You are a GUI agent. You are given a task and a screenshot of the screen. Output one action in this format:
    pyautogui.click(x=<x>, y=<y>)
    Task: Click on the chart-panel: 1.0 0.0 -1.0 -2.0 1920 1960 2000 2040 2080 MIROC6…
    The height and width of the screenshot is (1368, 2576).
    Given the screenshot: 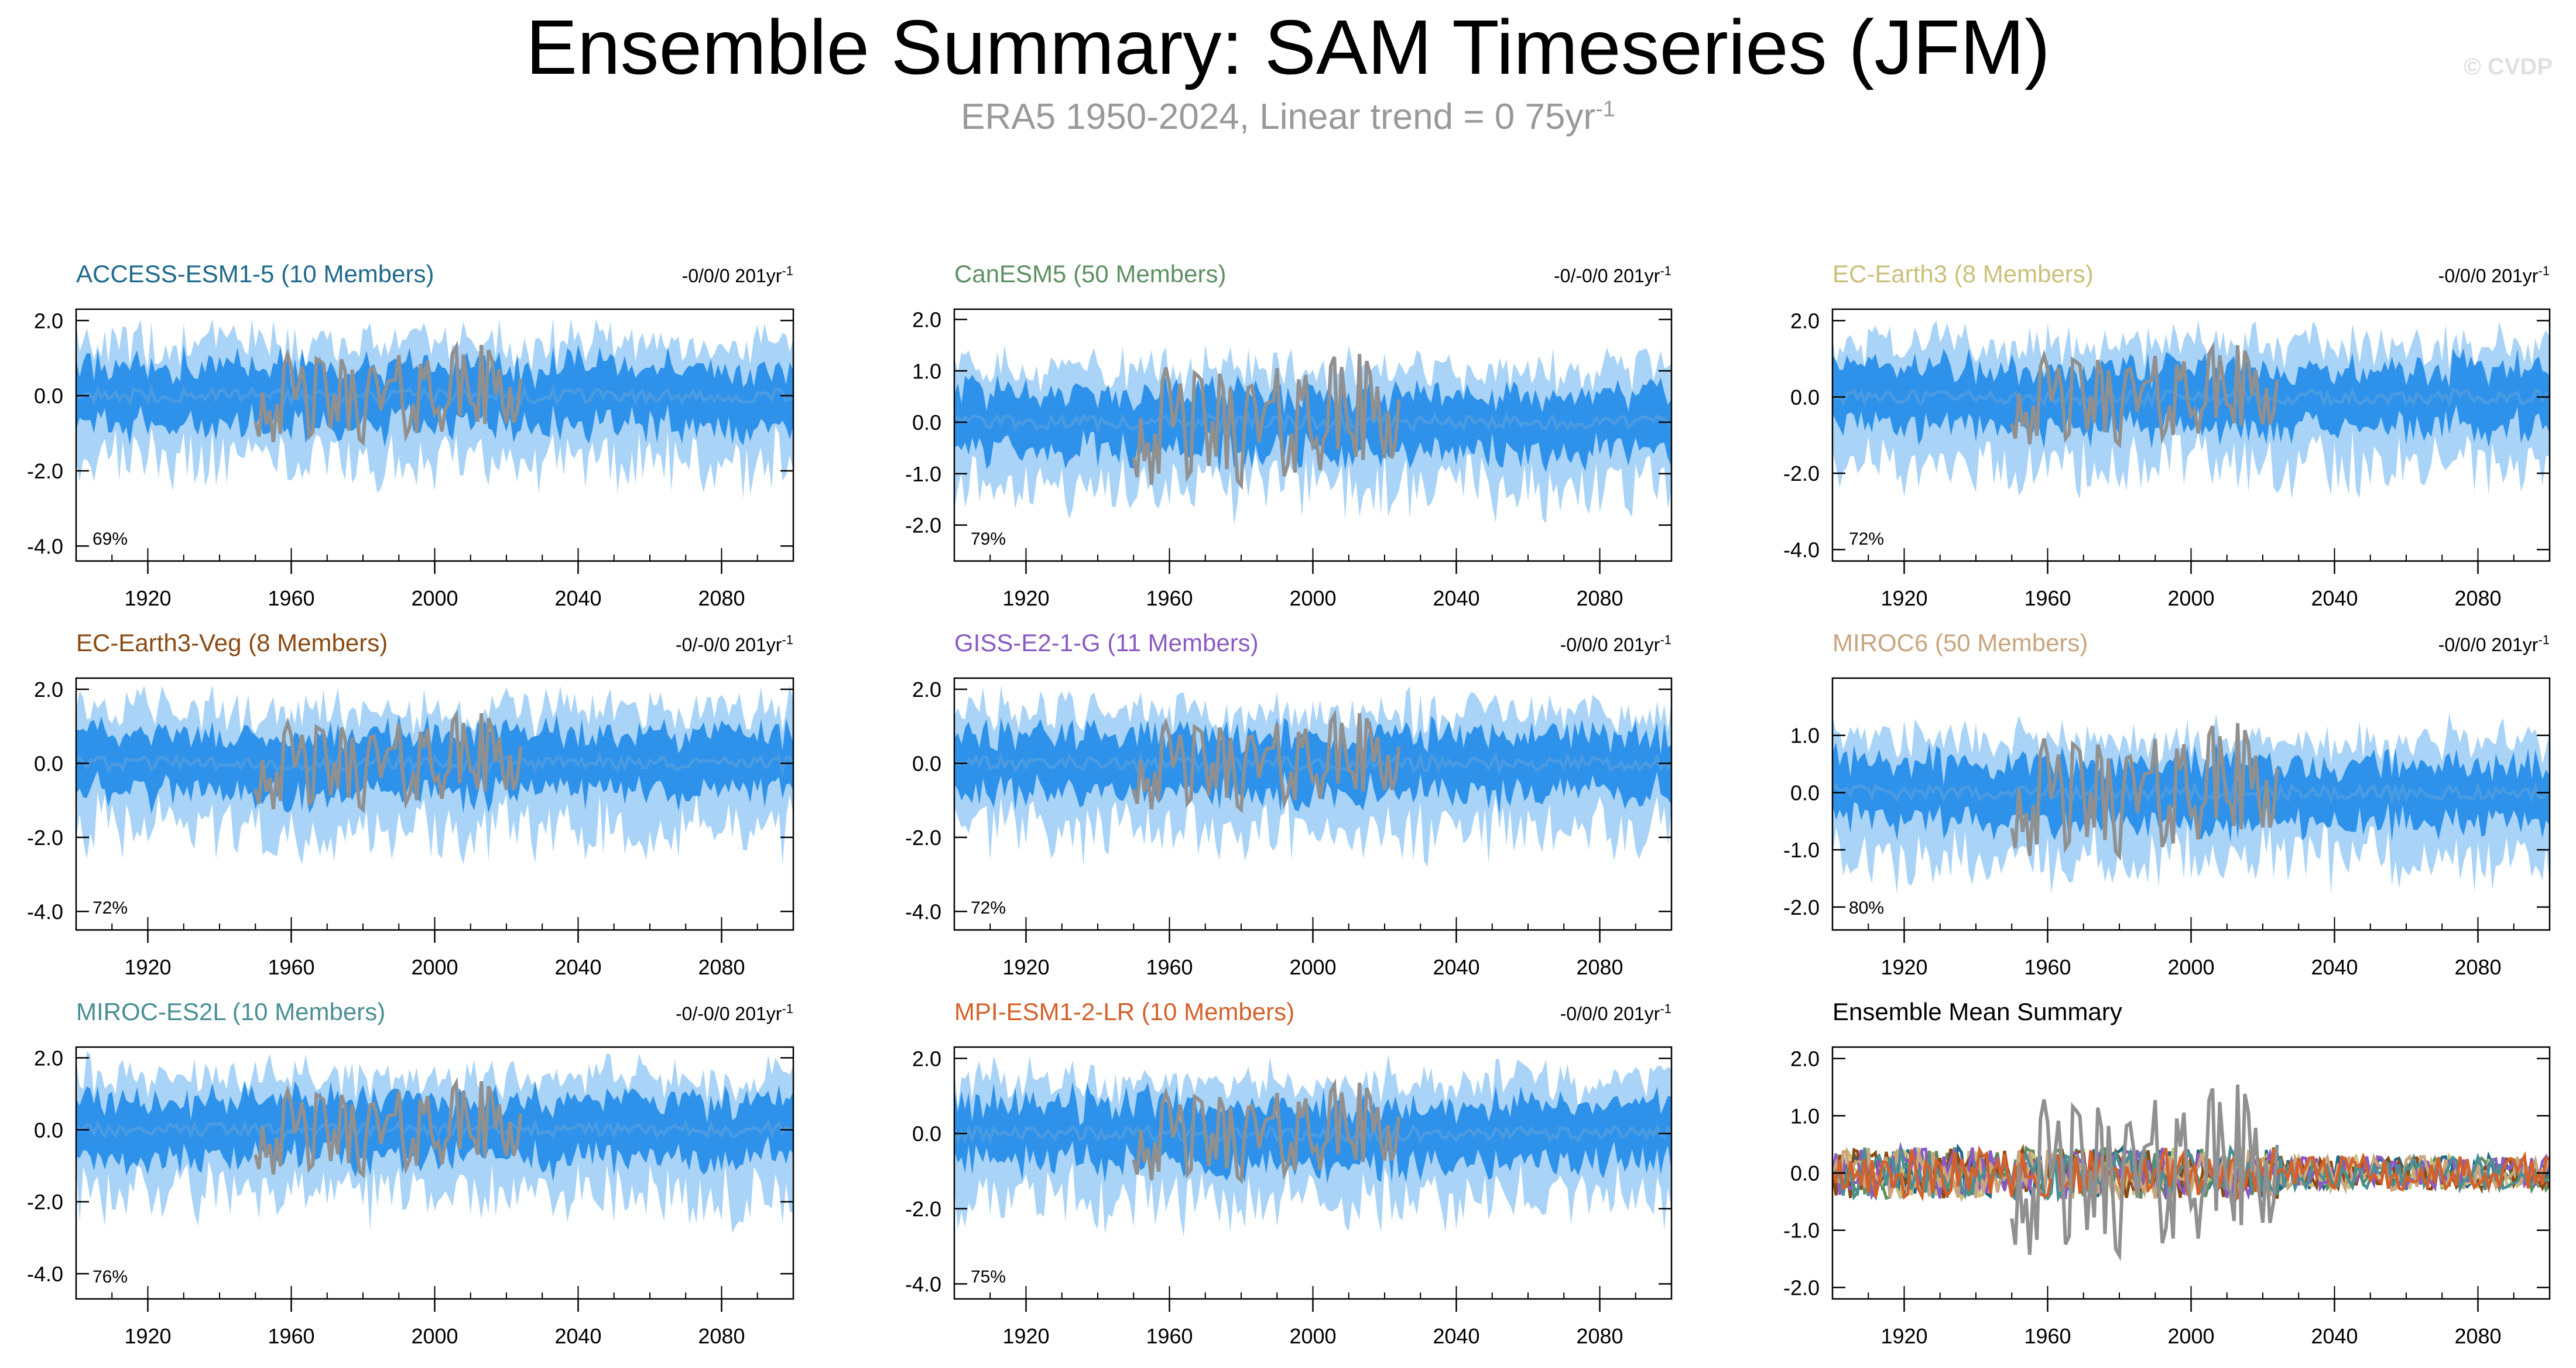 What is the action you would take?
    pyautogui.click(x=2167, y=804)
    